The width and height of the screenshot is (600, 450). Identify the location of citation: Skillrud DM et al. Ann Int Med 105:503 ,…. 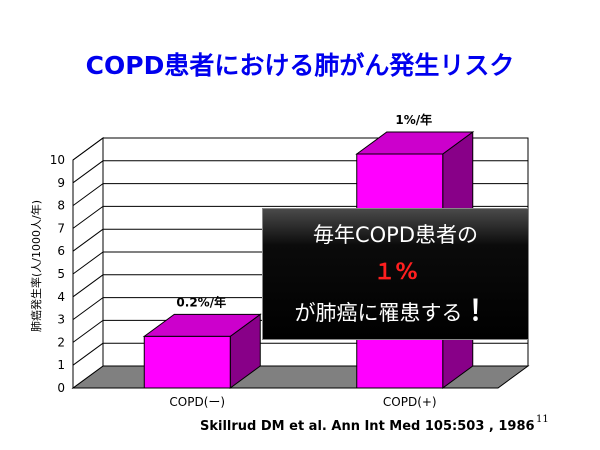
(367, 426).